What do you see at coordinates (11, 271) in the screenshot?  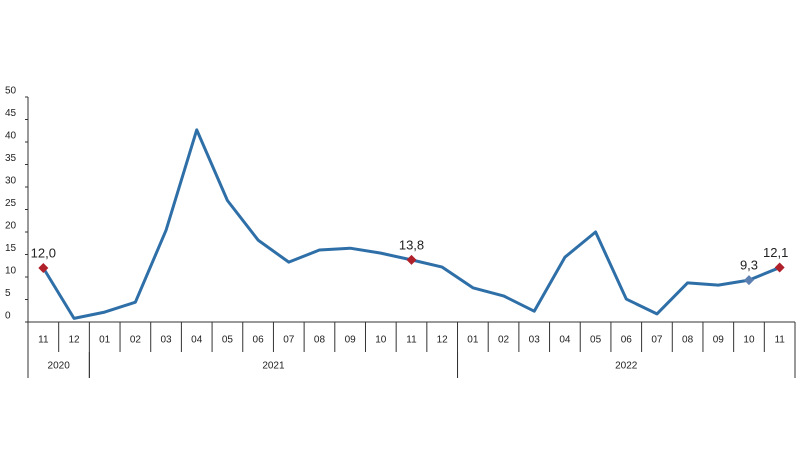 I see `y-tick-label: 10` at bounding box center [11, 271].